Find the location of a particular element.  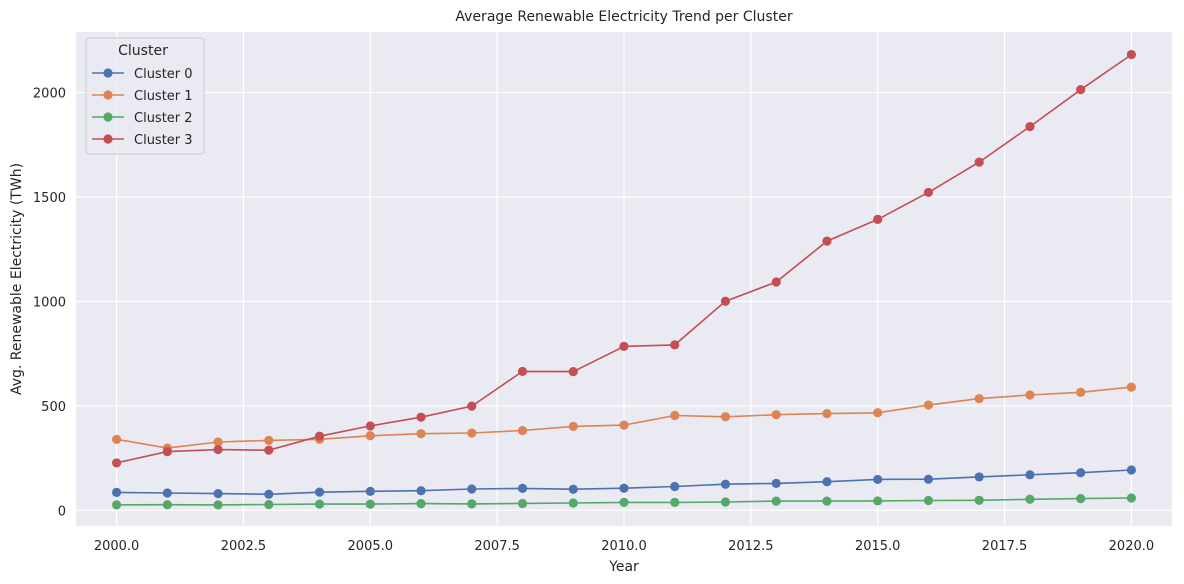

x-tick-label: 2017.5 is located at coordinates (1005, 546).